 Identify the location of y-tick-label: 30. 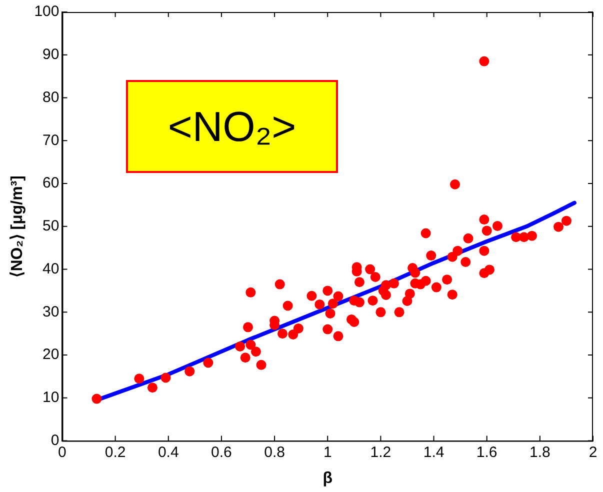
(51, 311).